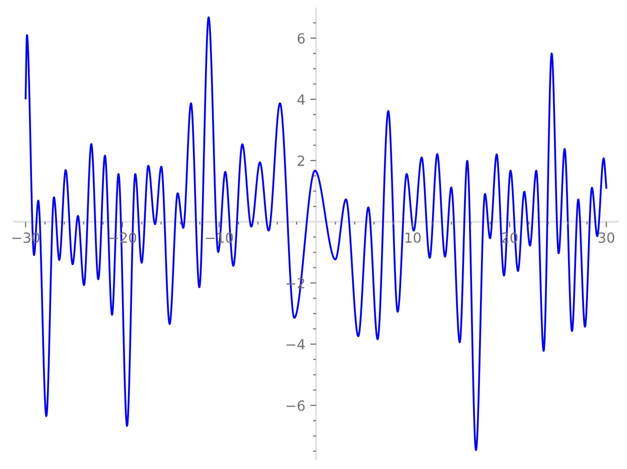 Image resolution: width=627 pixels, height=469 pixels. What do you see at coordinates (301, 161) in the screenshot?
I see `y-tick-label: 2` at bounding box center [301, 161].